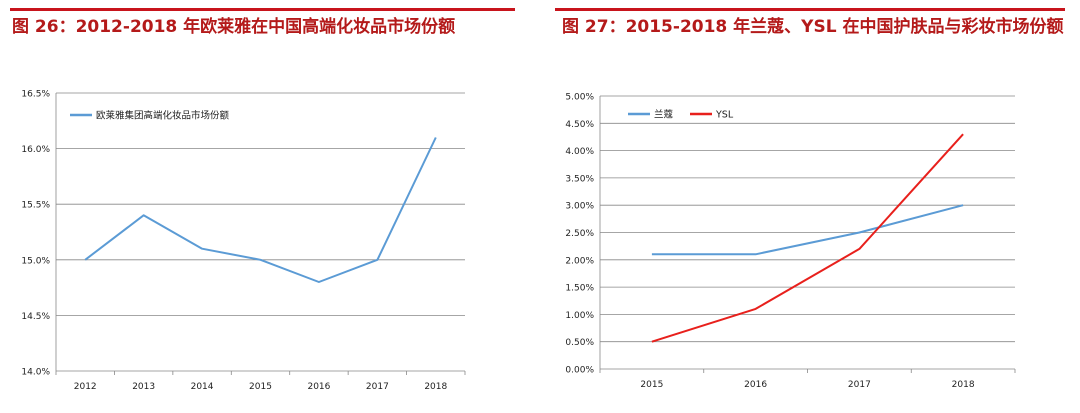 This screenshot has height=413, width=1080. Describe the element at coordinates (579, 234) in the screenshot. I see `y-tick-label: 2.50%` at that location.